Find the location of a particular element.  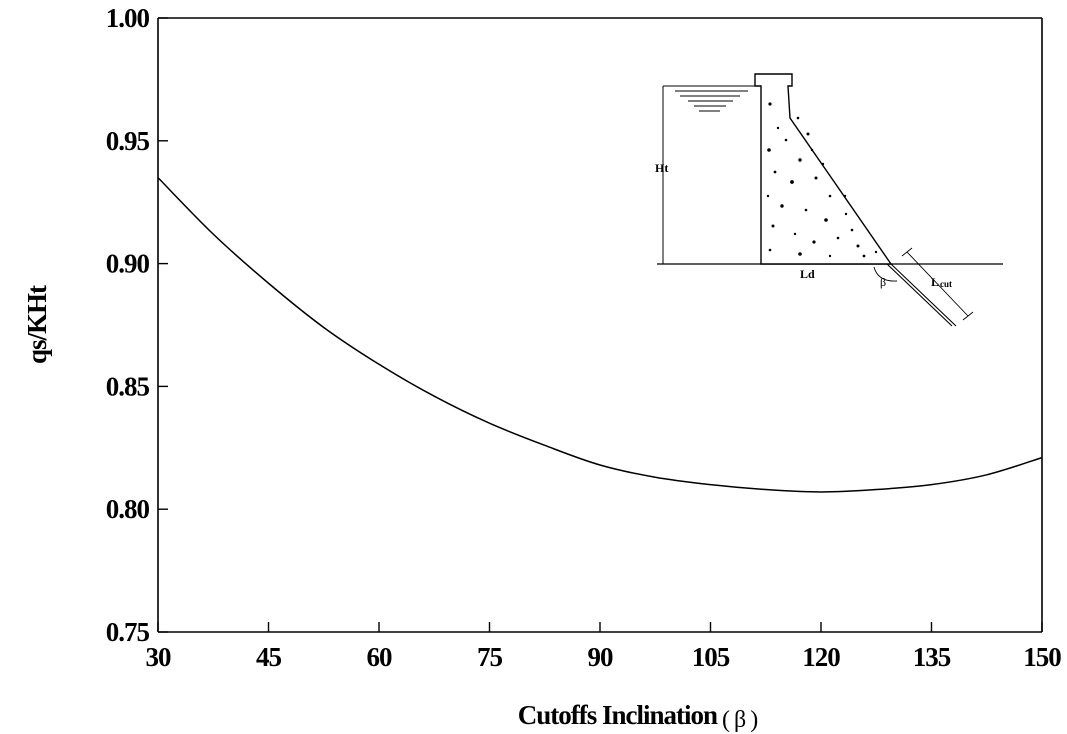

x-axis-title-symbol: ( β ) is located at coordinates (739, 720).